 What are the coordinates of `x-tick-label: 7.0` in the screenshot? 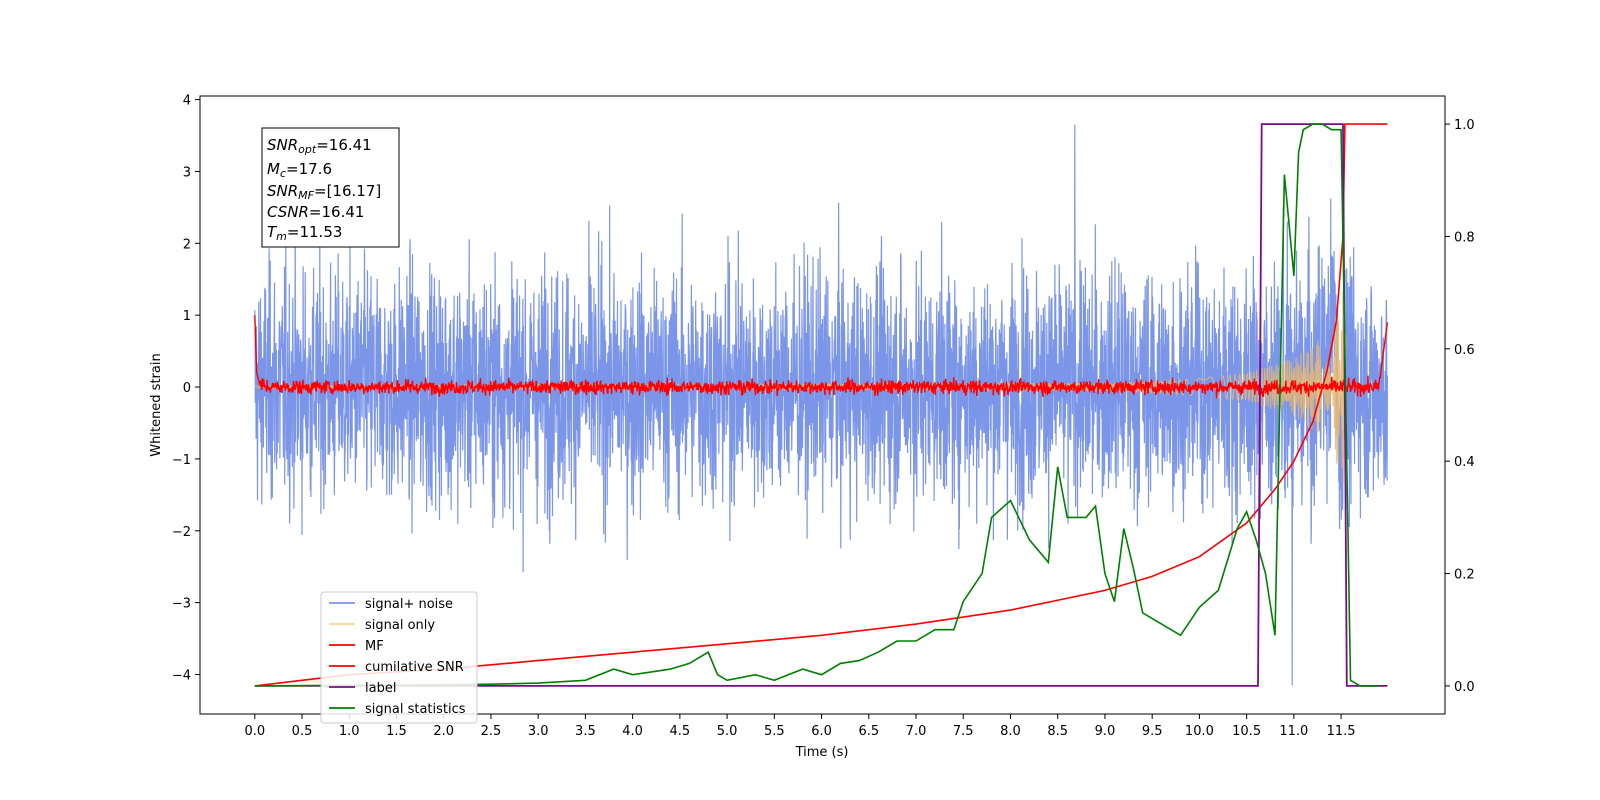 It's located at (916, 731).